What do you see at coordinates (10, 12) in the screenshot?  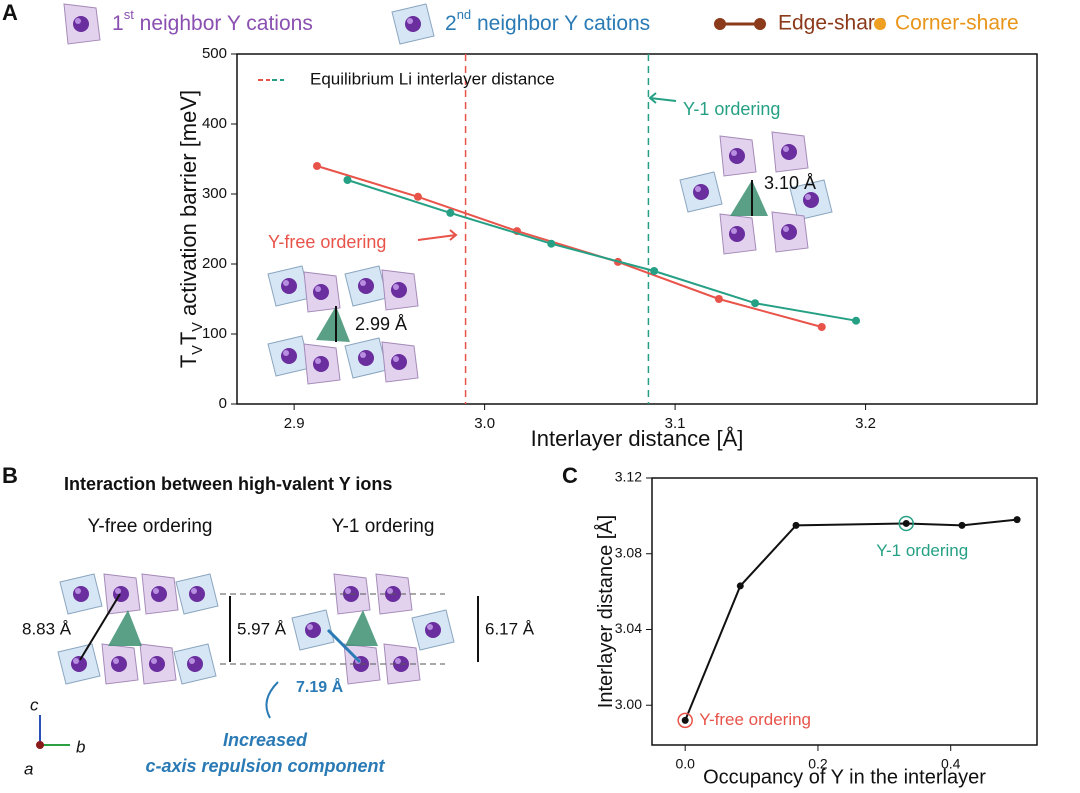 I see `panel-label: A` at bounding box center [10, 12].